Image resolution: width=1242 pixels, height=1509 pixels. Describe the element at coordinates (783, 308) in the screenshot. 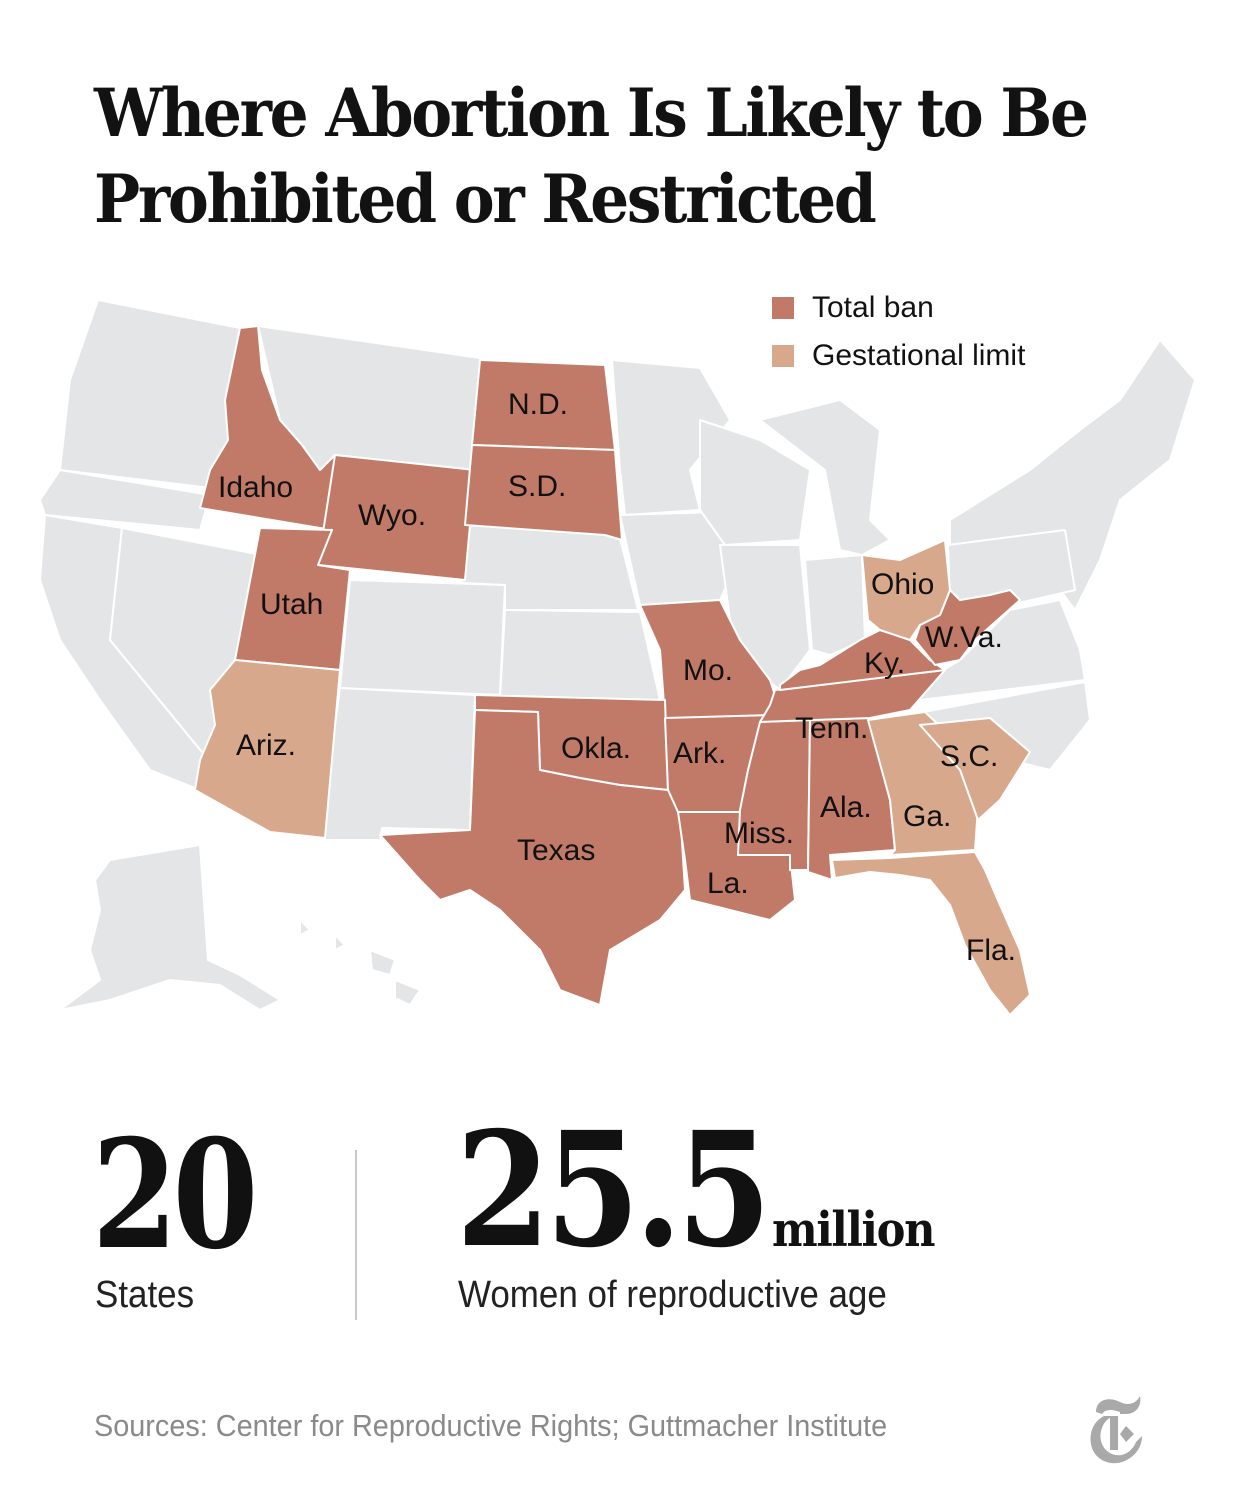

I see `total-ban-swatch` at that location.